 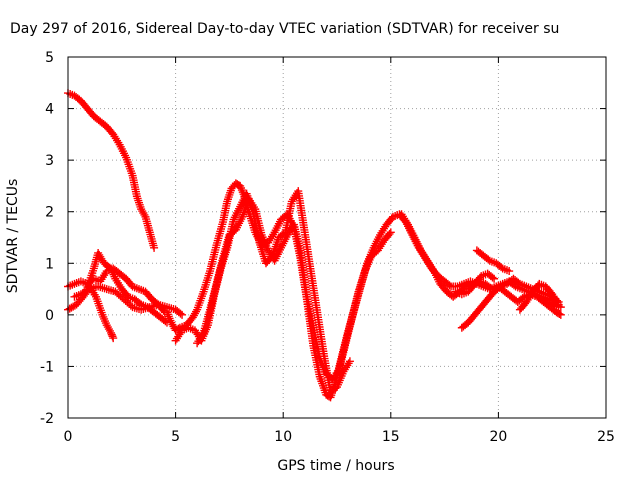 What do you see at coordinates (606, 437) in the screenshot?
I see `x-tick-label: 25` at bounding box center [606, 437].